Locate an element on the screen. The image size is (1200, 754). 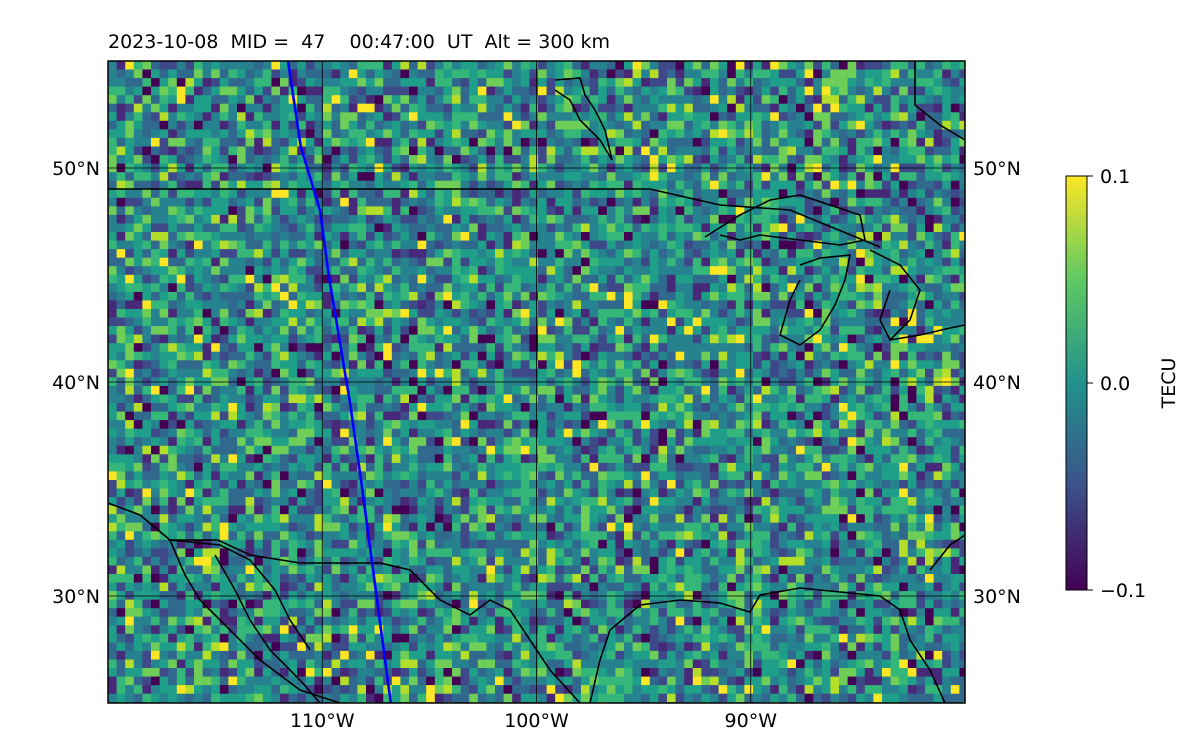
latitude-tick-label-left: 50°N is located at coordinates (76, 169).